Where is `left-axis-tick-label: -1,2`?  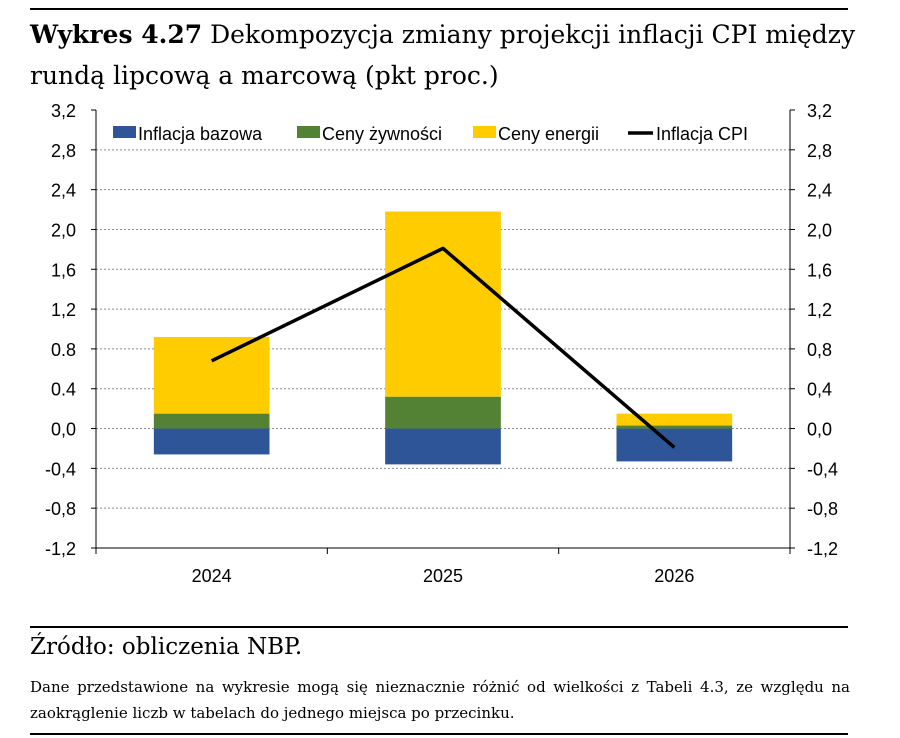 left-axis-tick-label: -1,2 is located at coordinates (60, 549).